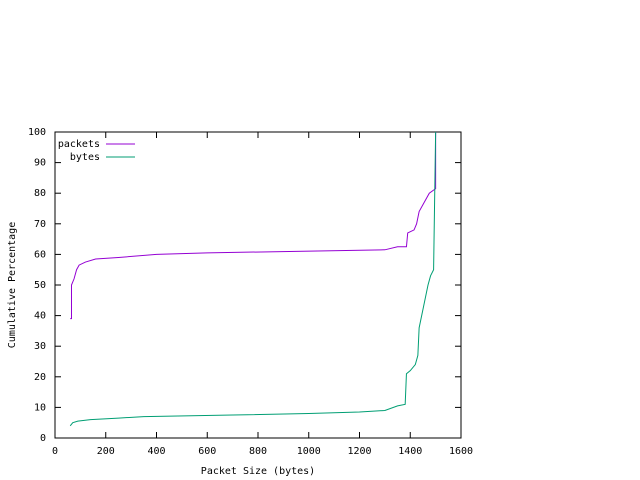  I want to click on x-tick-label: 1000, so click(309, 451).